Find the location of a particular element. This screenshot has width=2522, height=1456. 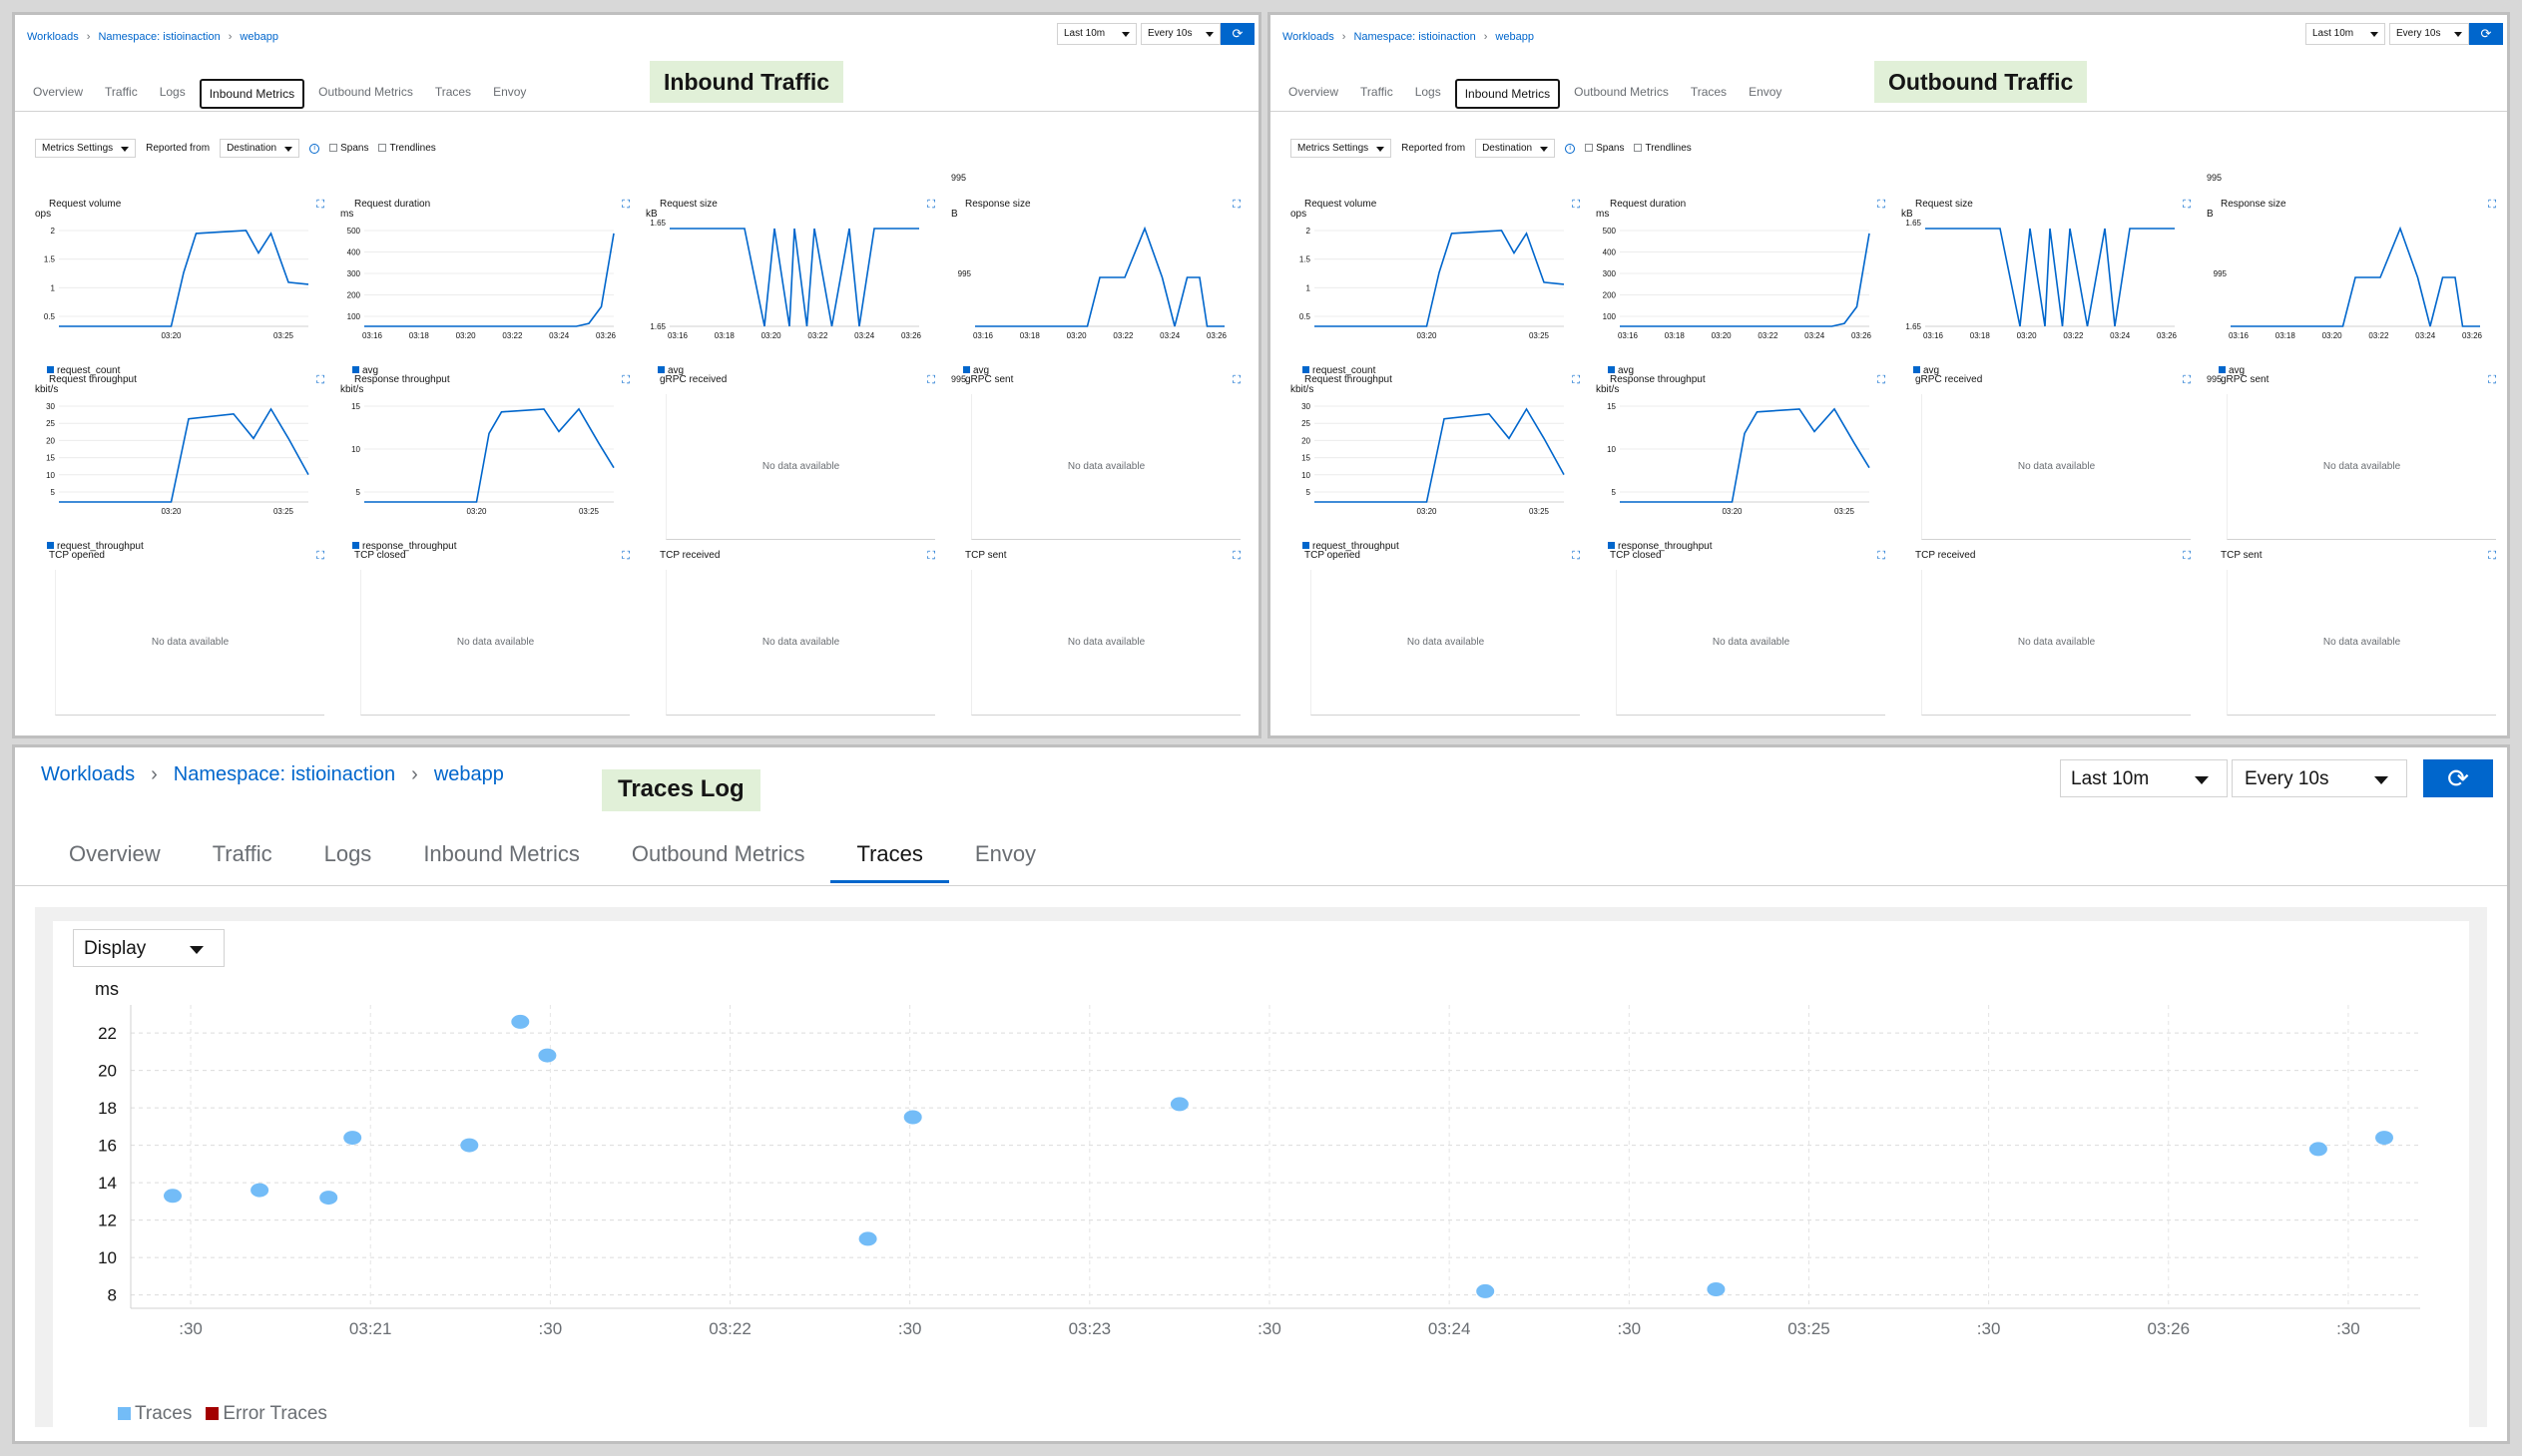

legend-traces: Traces is located at coordinates (155, 1414).